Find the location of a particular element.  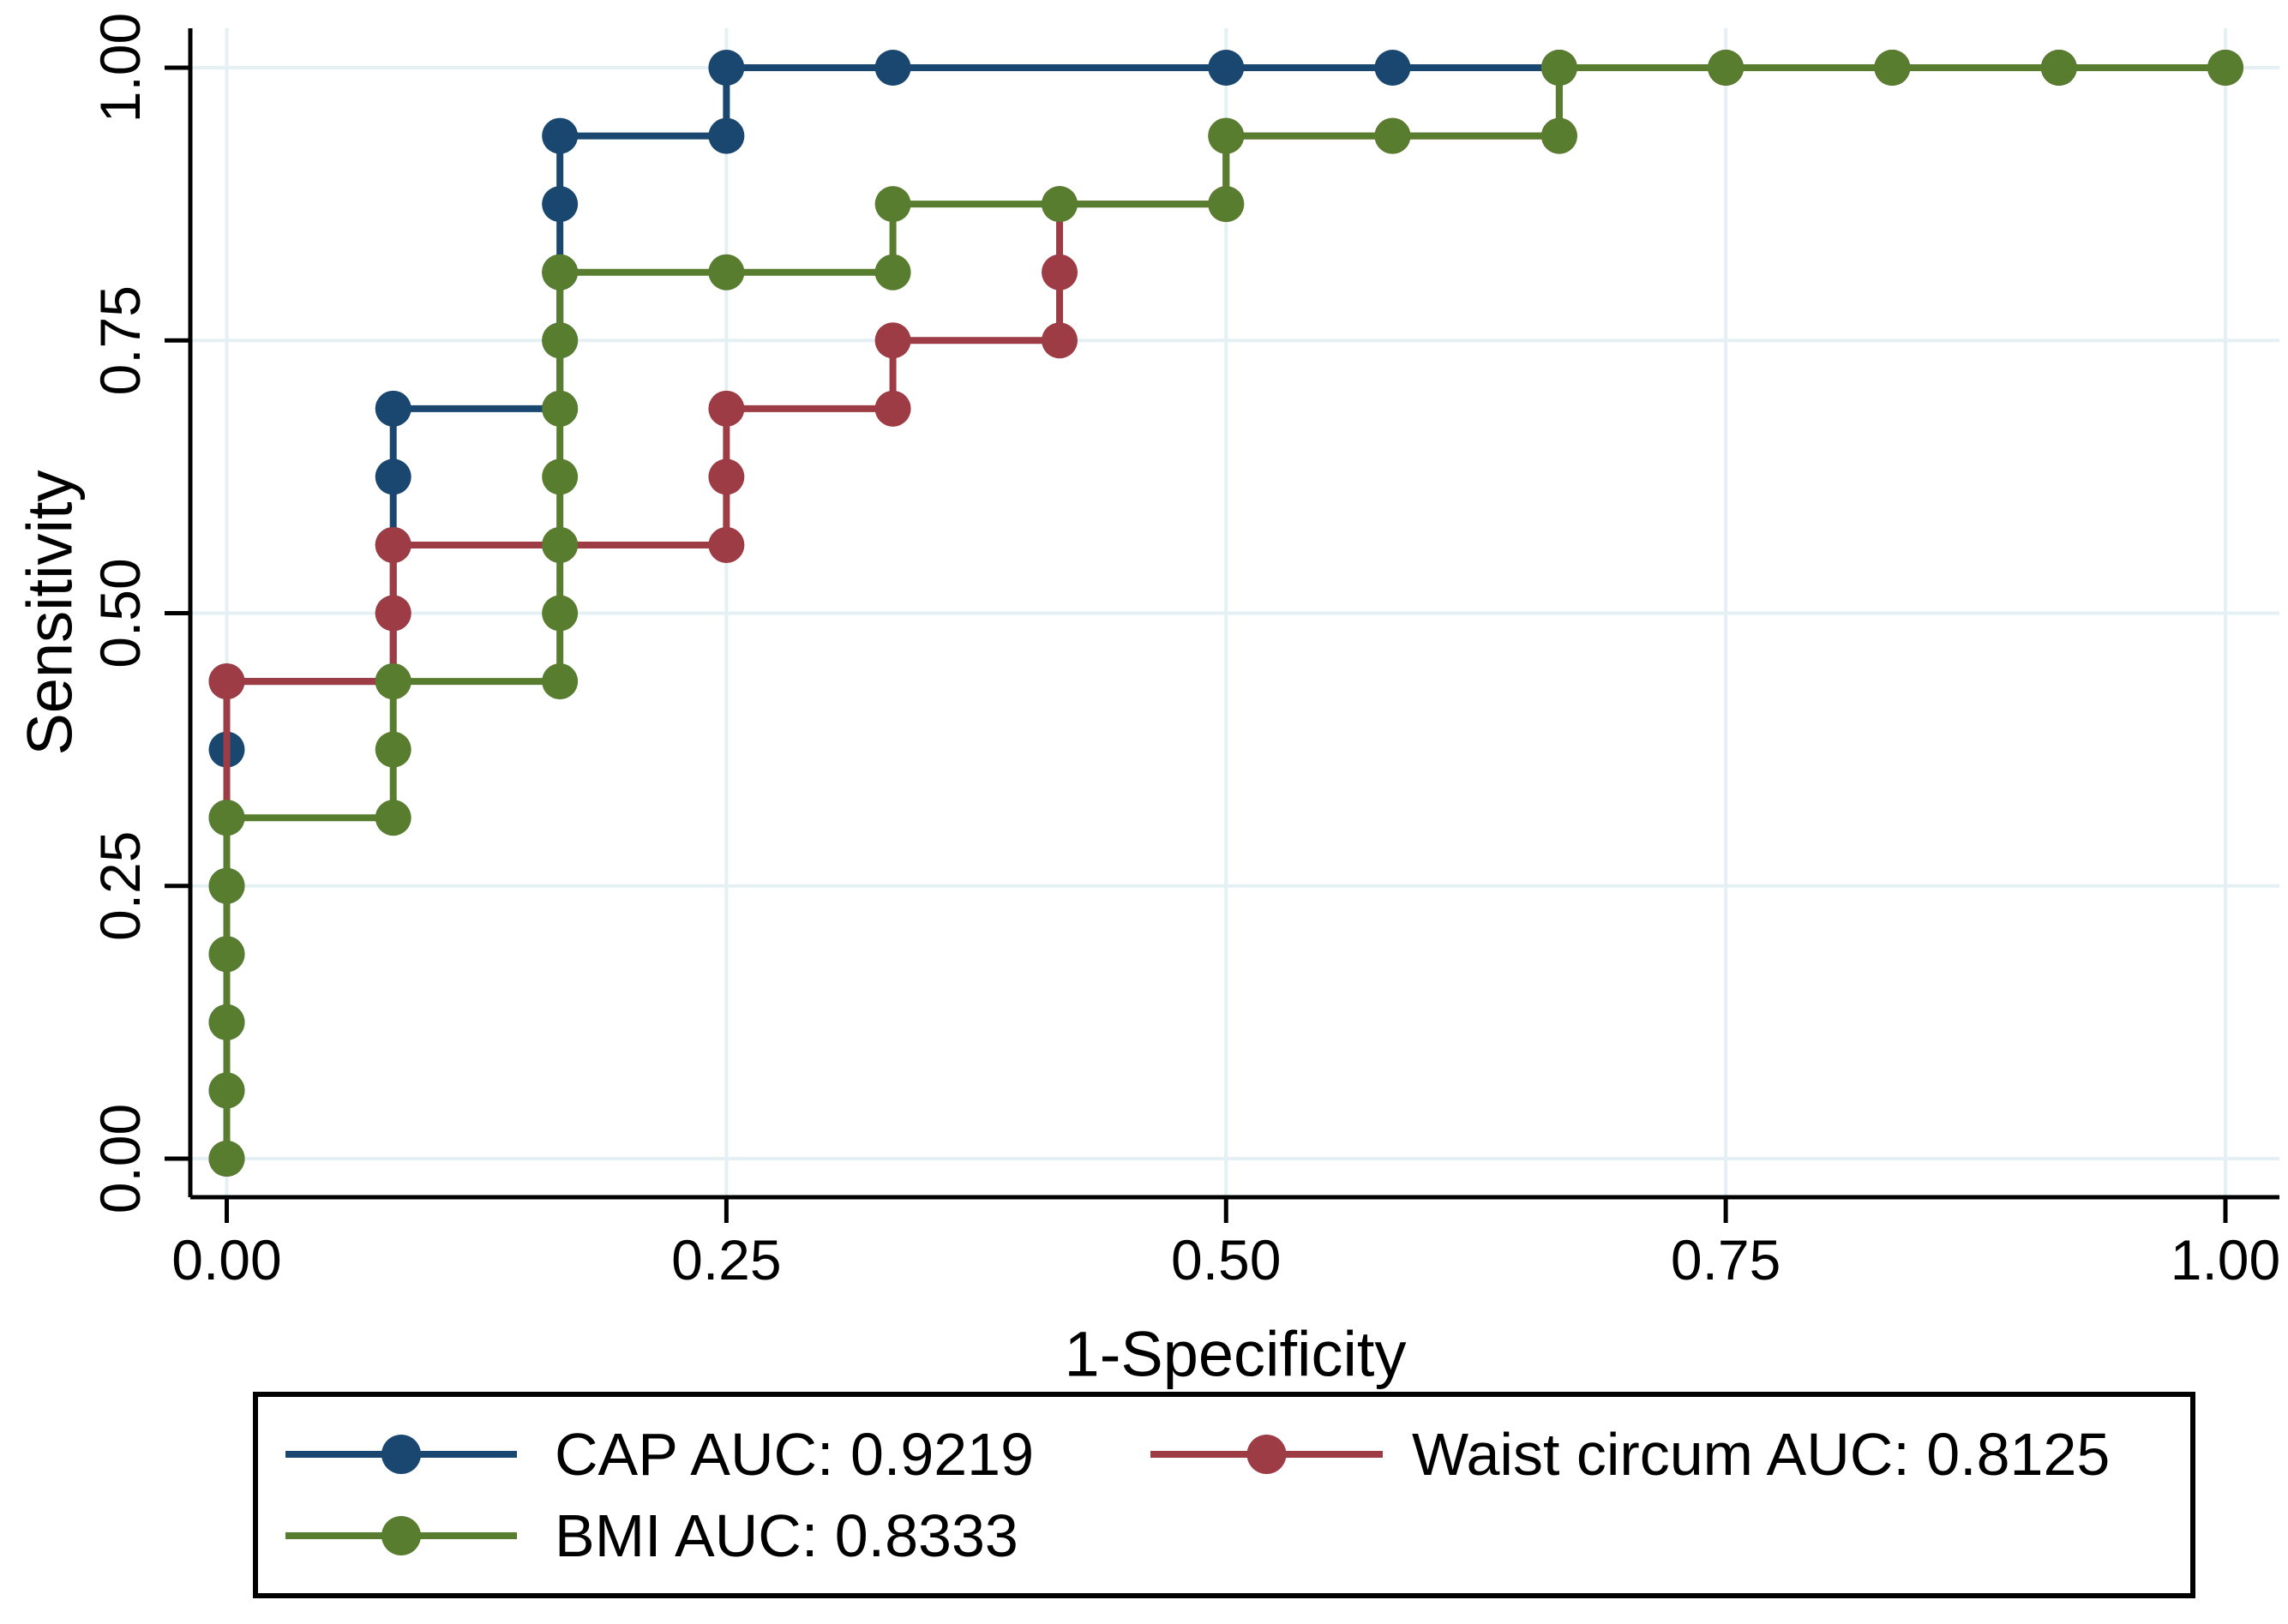

x-tick-label: 0.50 is located at coordinates (1226, 1259).